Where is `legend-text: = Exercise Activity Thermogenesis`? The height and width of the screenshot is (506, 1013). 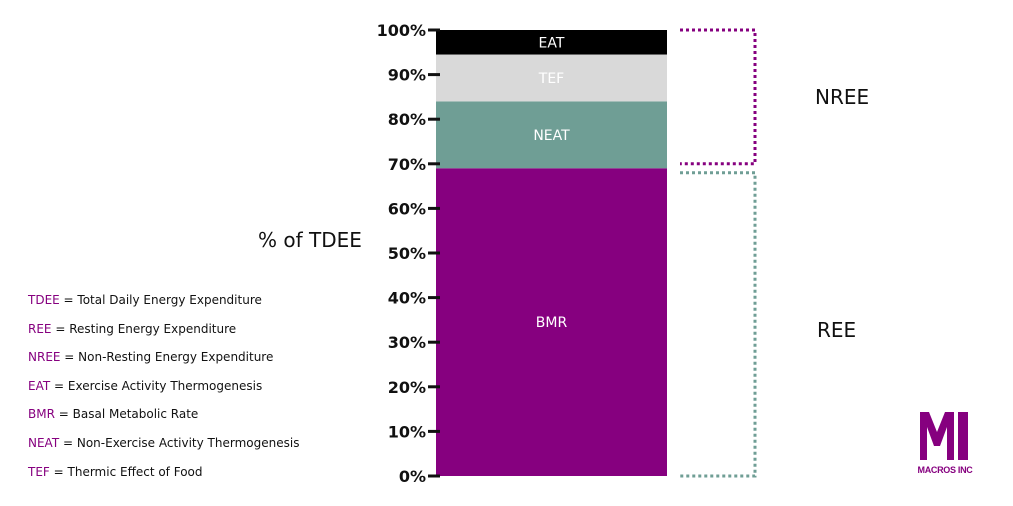 legend-text: = Exercise Activity Thermogenesis is located at coordinates (156, 385).